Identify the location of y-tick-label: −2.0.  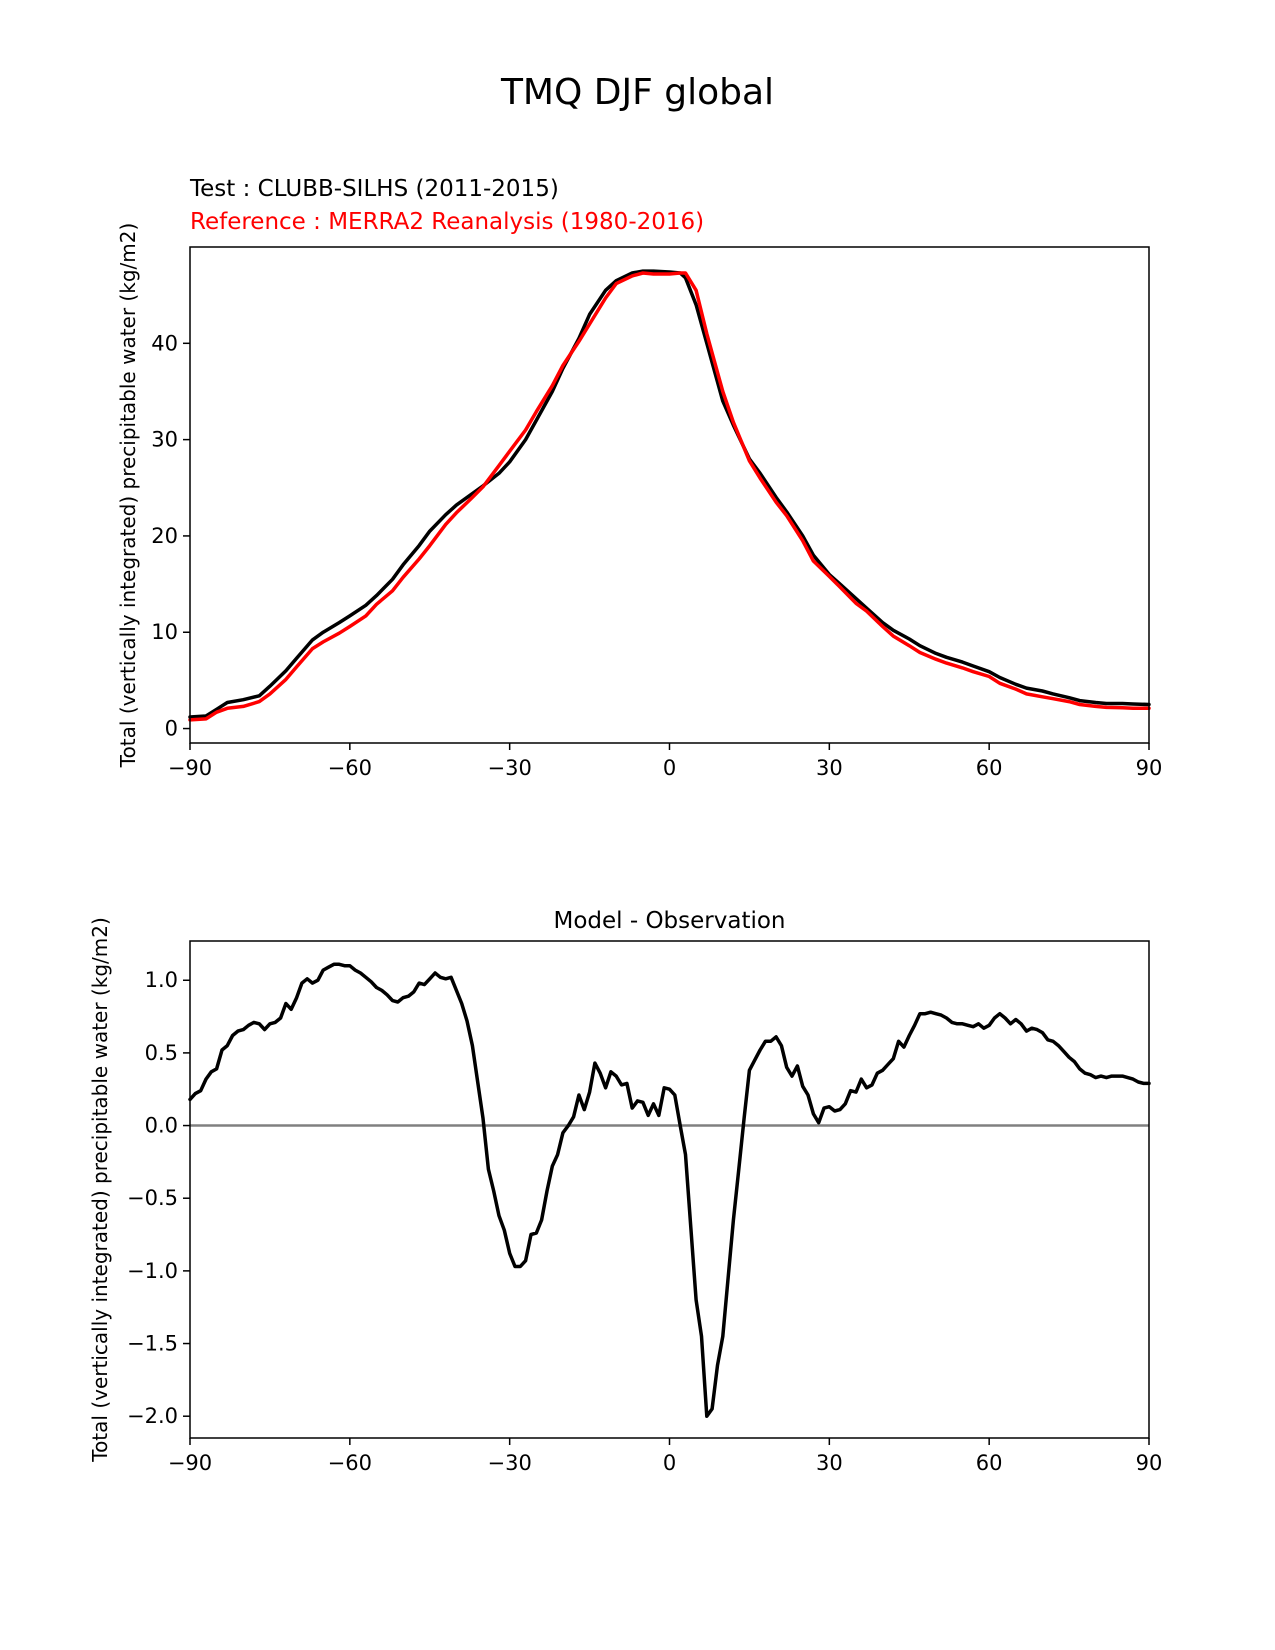
(152, 1416).